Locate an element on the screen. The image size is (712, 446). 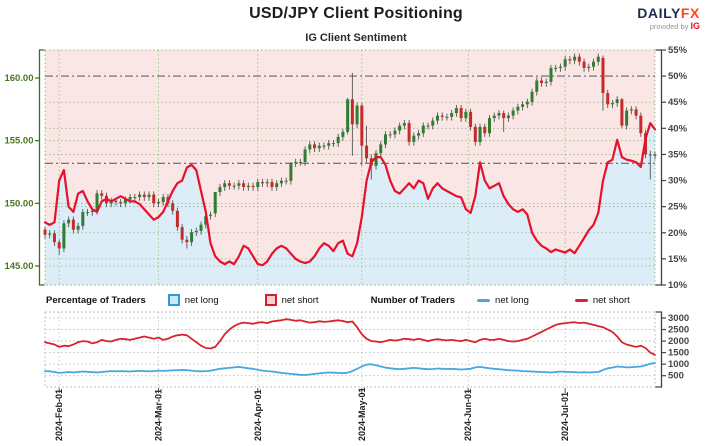
svg-text: 2000 is located at coordinates (678, 341).